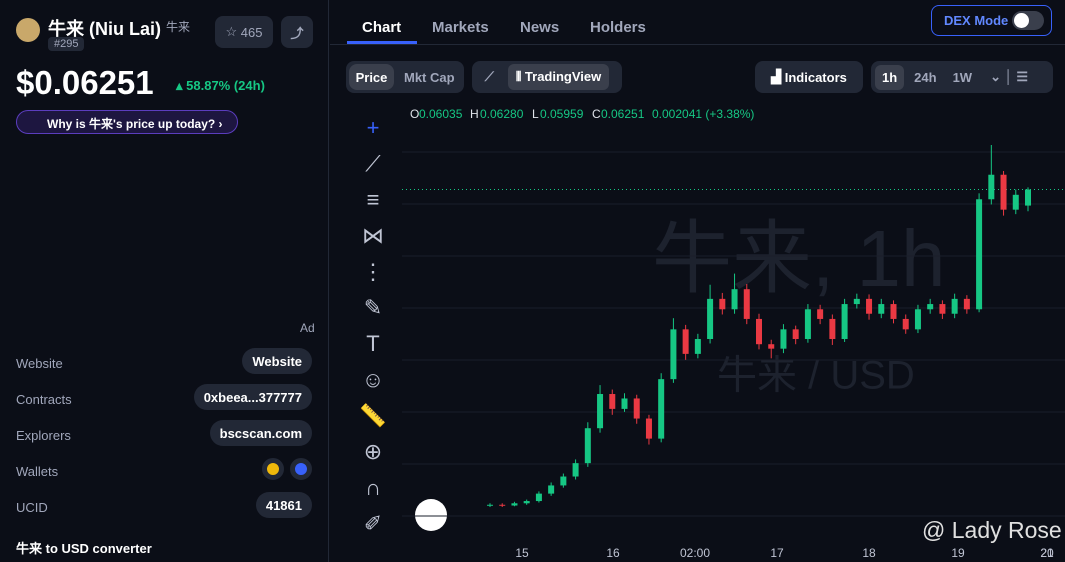 The width and height of the screenshot is (1065, 562). Describe the element at coordinates (562, 114) in the screenshot. I see `ohlc-value: 0.05959` at that location.